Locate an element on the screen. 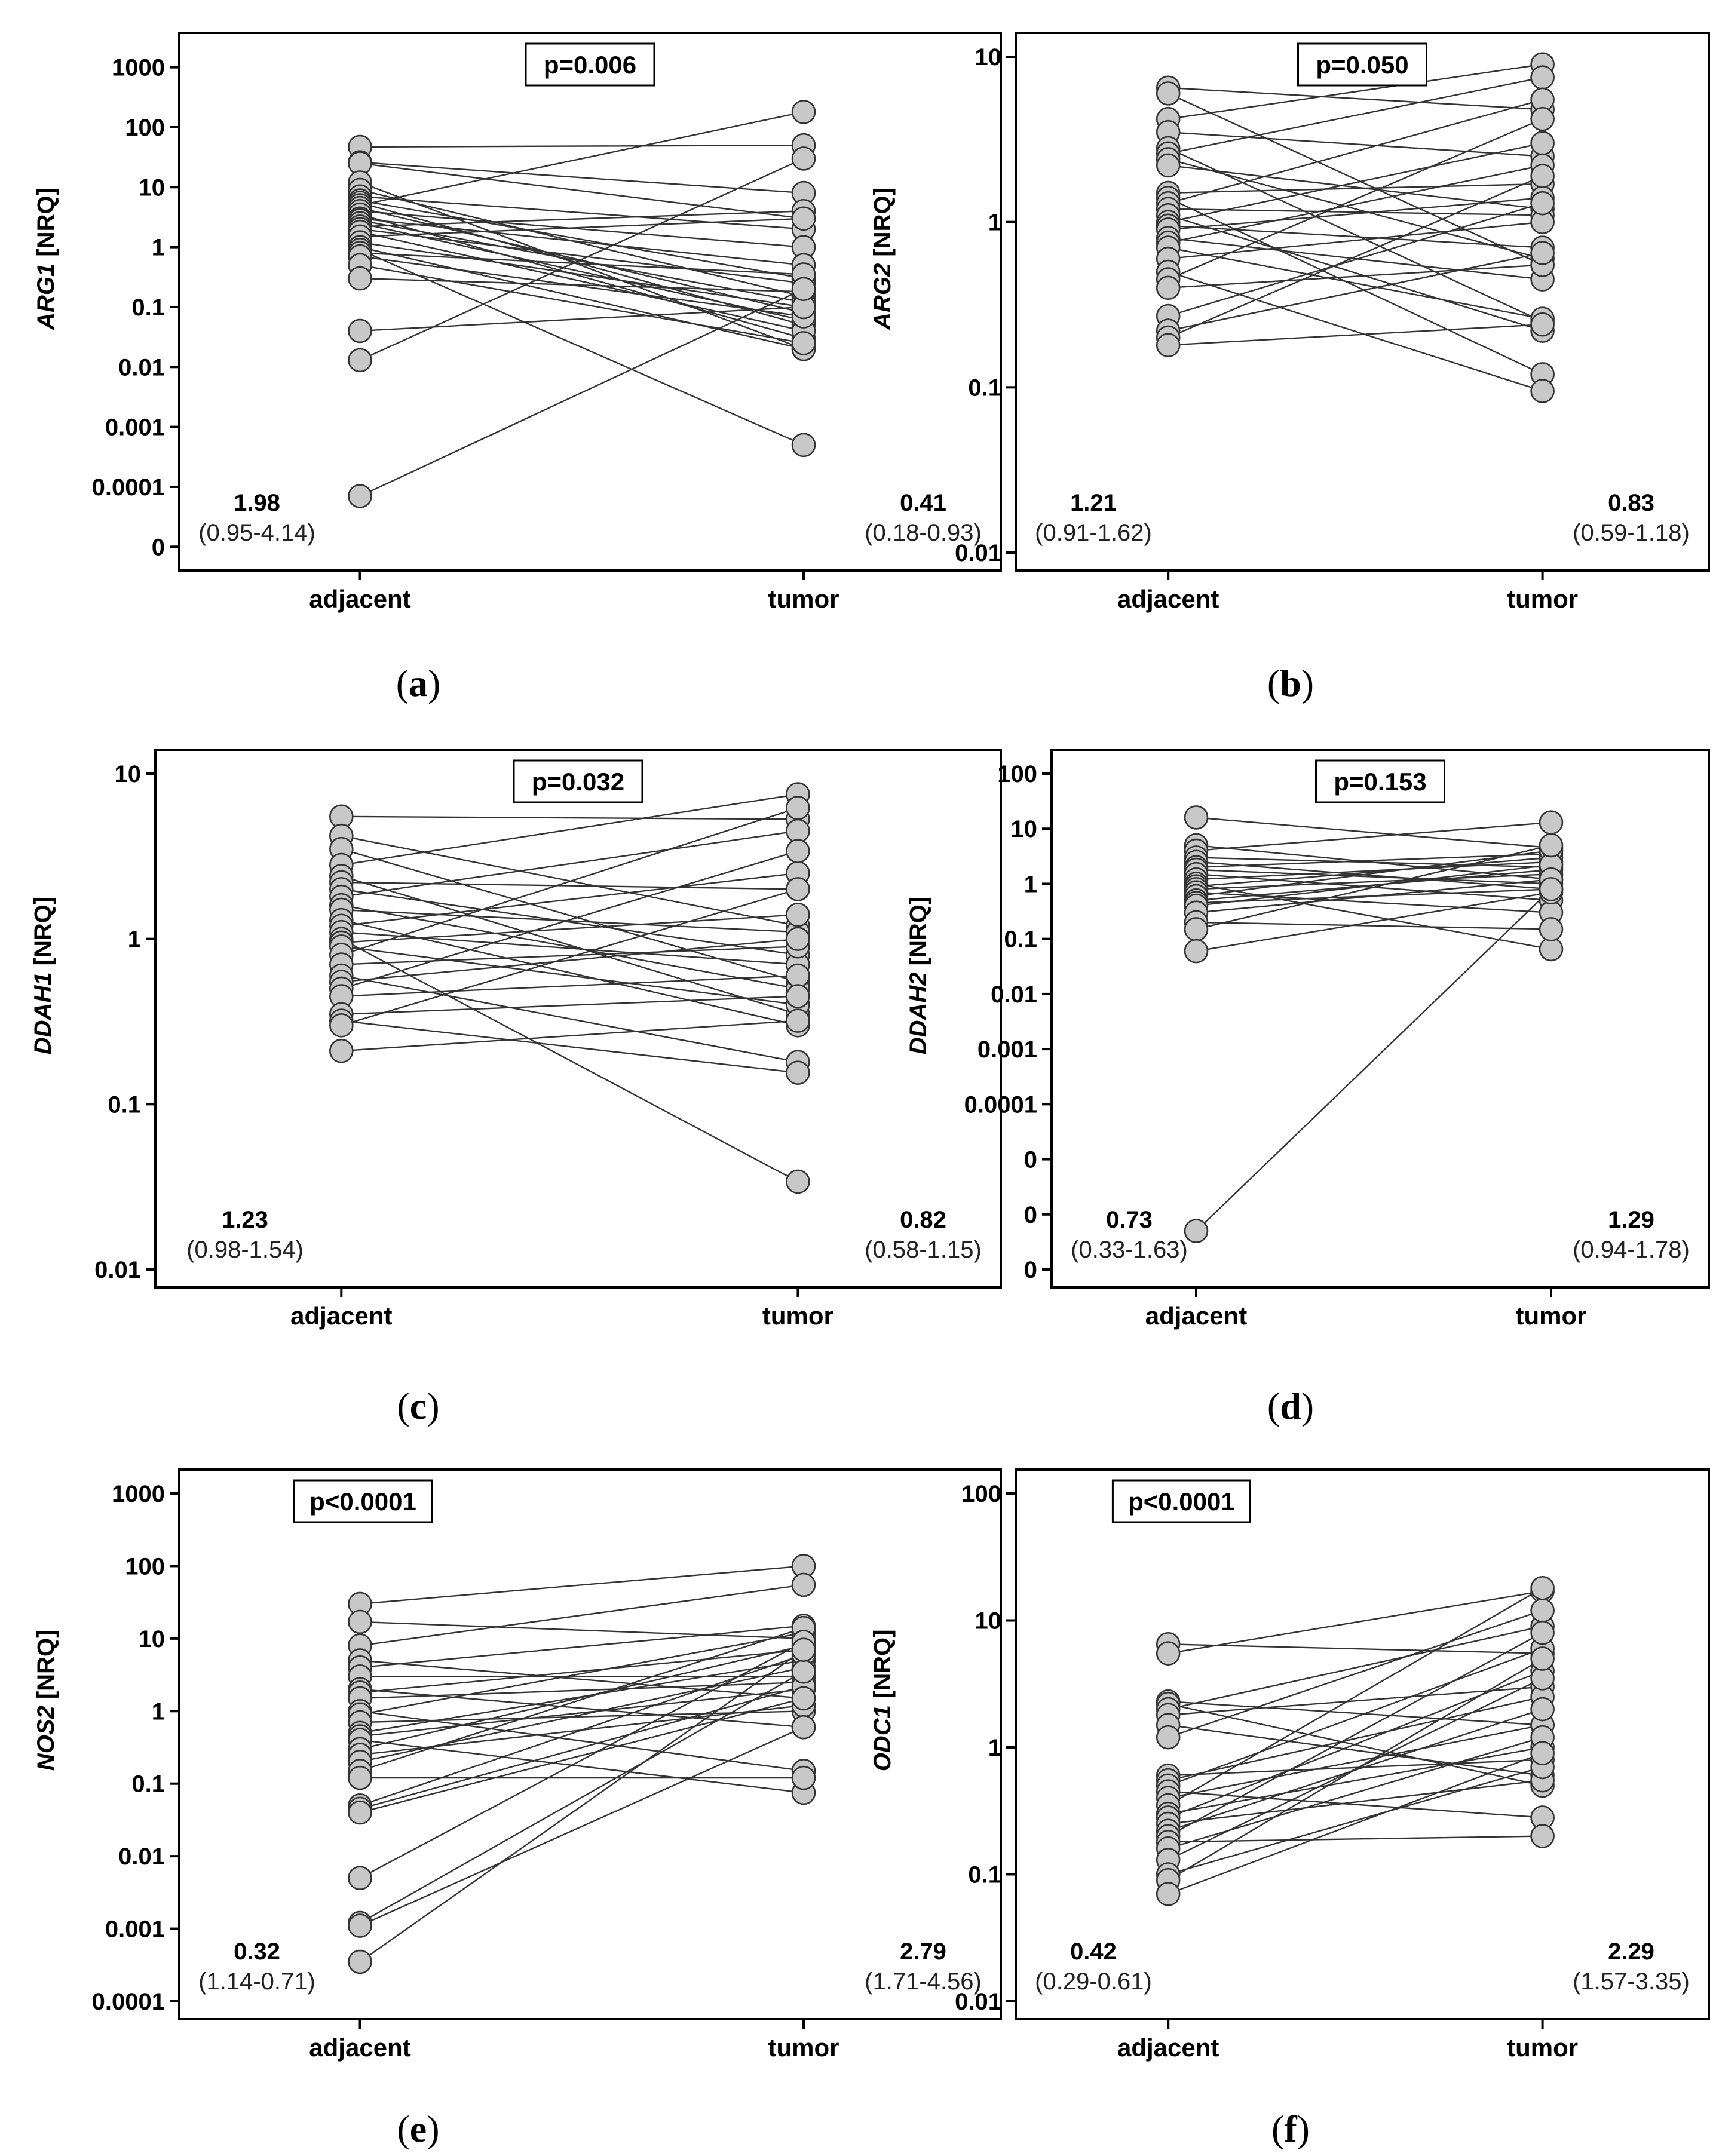 This screenshot has width=1713, height=2156. y-tick-label: 1 is located at coordinates (158, 248).